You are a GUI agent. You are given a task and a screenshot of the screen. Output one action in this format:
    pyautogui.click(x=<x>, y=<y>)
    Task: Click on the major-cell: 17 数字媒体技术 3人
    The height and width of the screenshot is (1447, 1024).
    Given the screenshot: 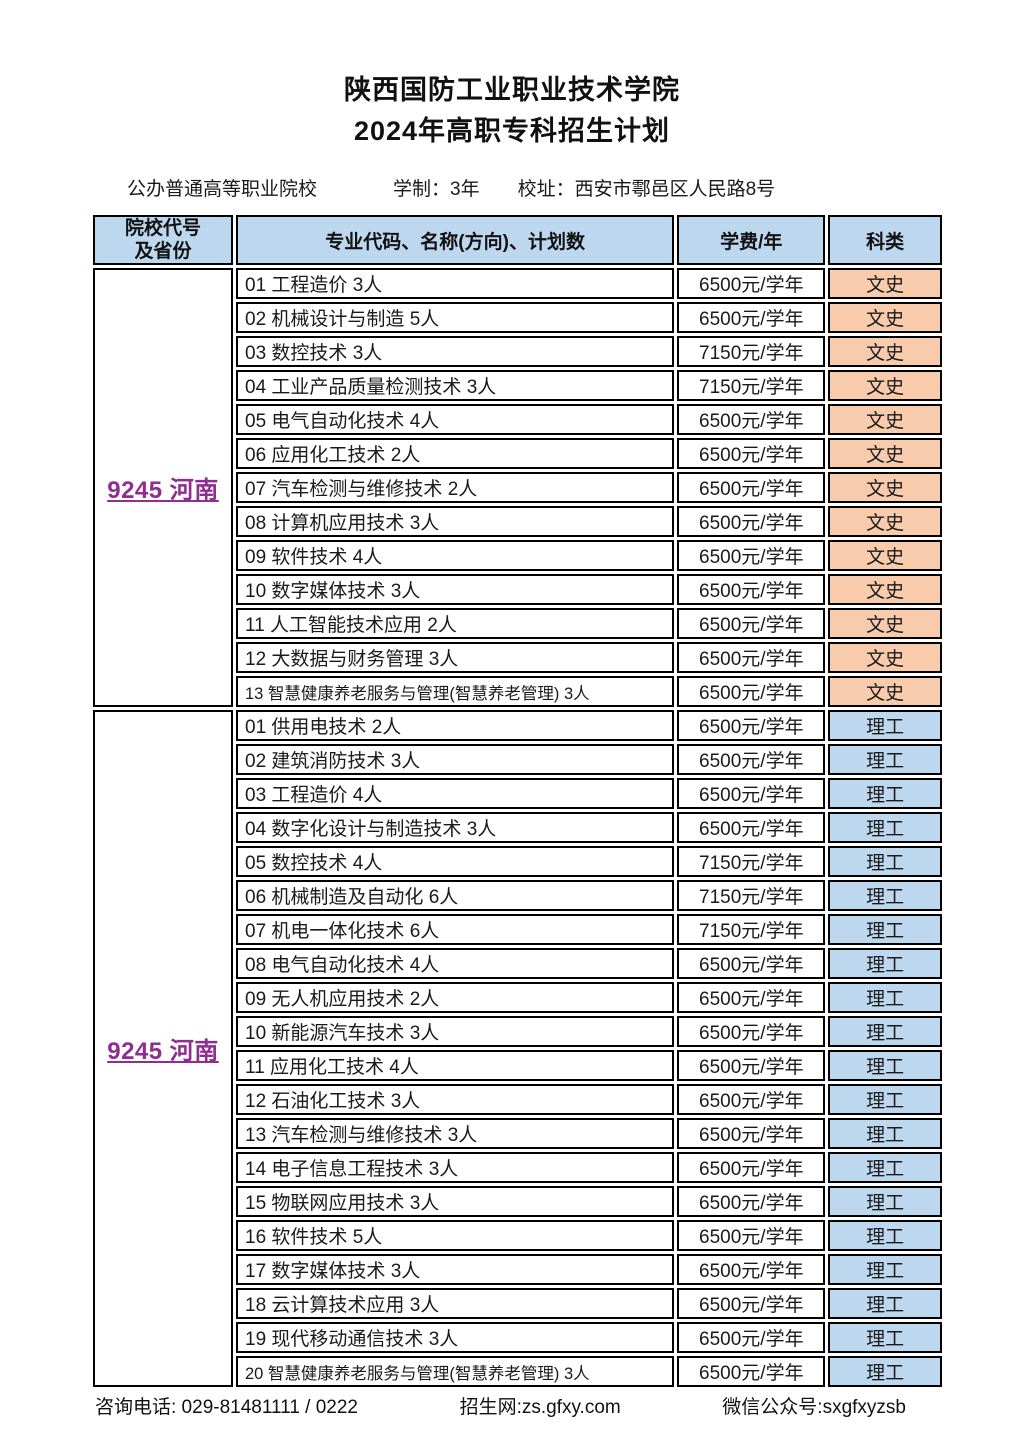 What is the action you would take?
    pyautogui.click(x=455, y=1269)
    